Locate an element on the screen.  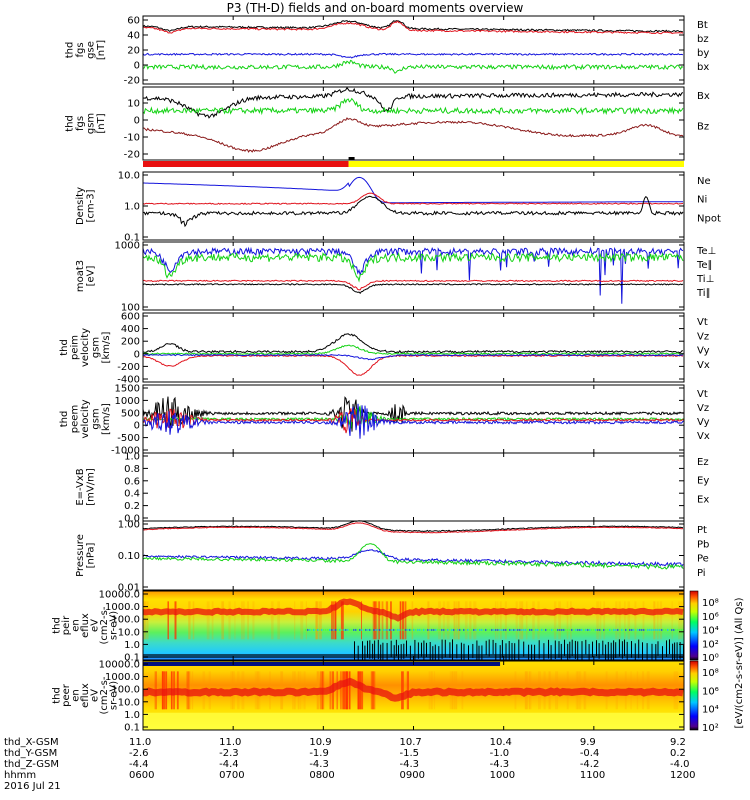
ylabel-line: gsm is located at coordinates (90, 123).